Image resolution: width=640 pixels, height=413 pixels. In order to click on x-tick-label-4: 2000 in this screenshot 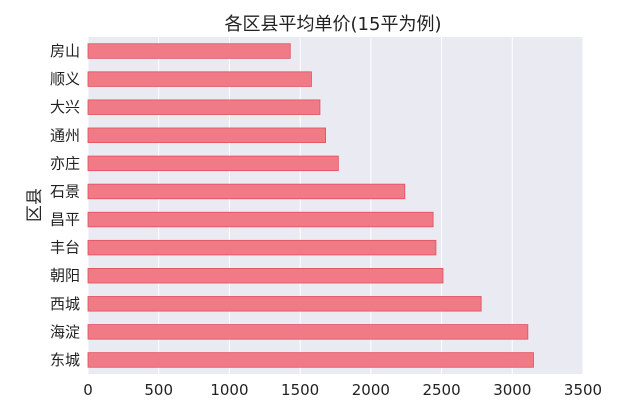, I will do `click(371, 390)`.